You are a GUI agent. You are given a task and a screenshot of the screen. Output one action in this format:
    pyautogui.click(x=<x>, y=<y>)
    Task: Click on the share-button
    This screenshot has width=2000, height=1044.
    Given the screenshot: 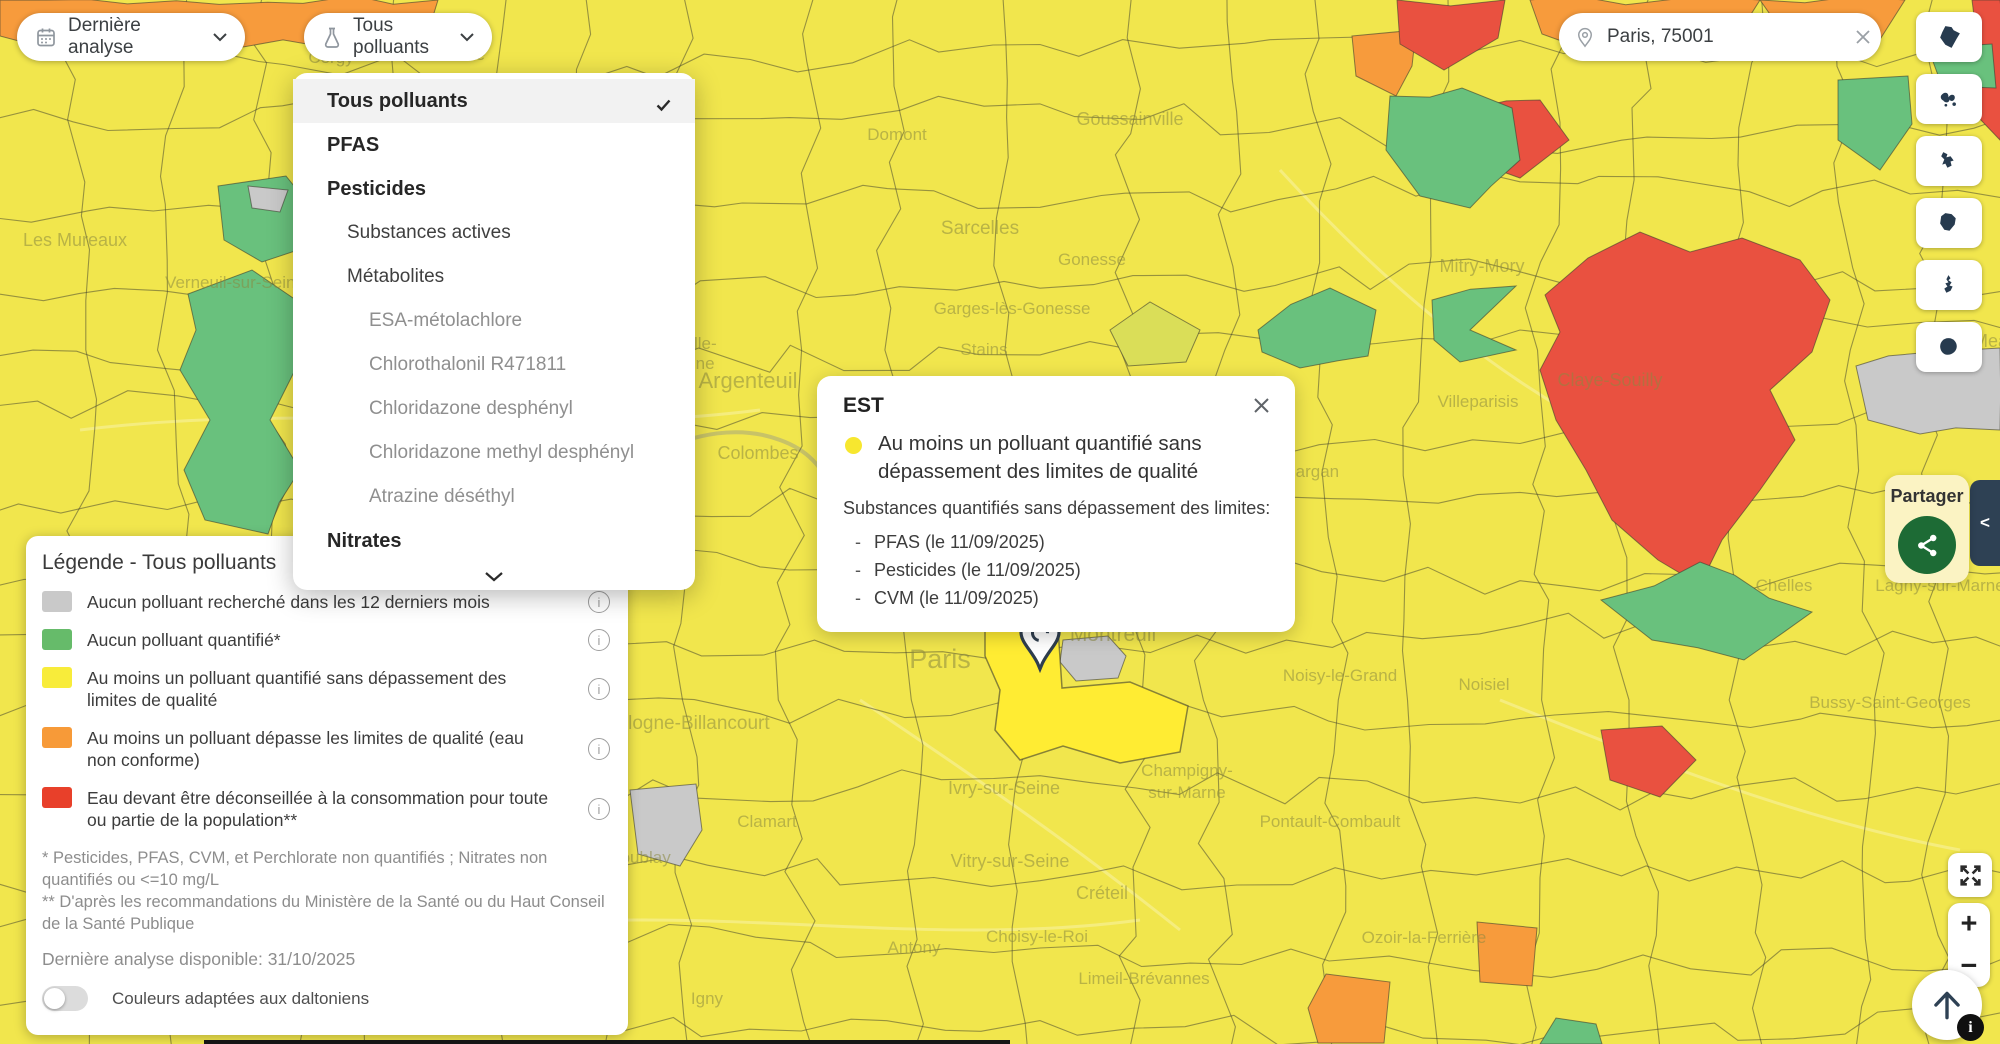 What is the action you would take?
    pyautogui.click(x=1927, y=545)
    